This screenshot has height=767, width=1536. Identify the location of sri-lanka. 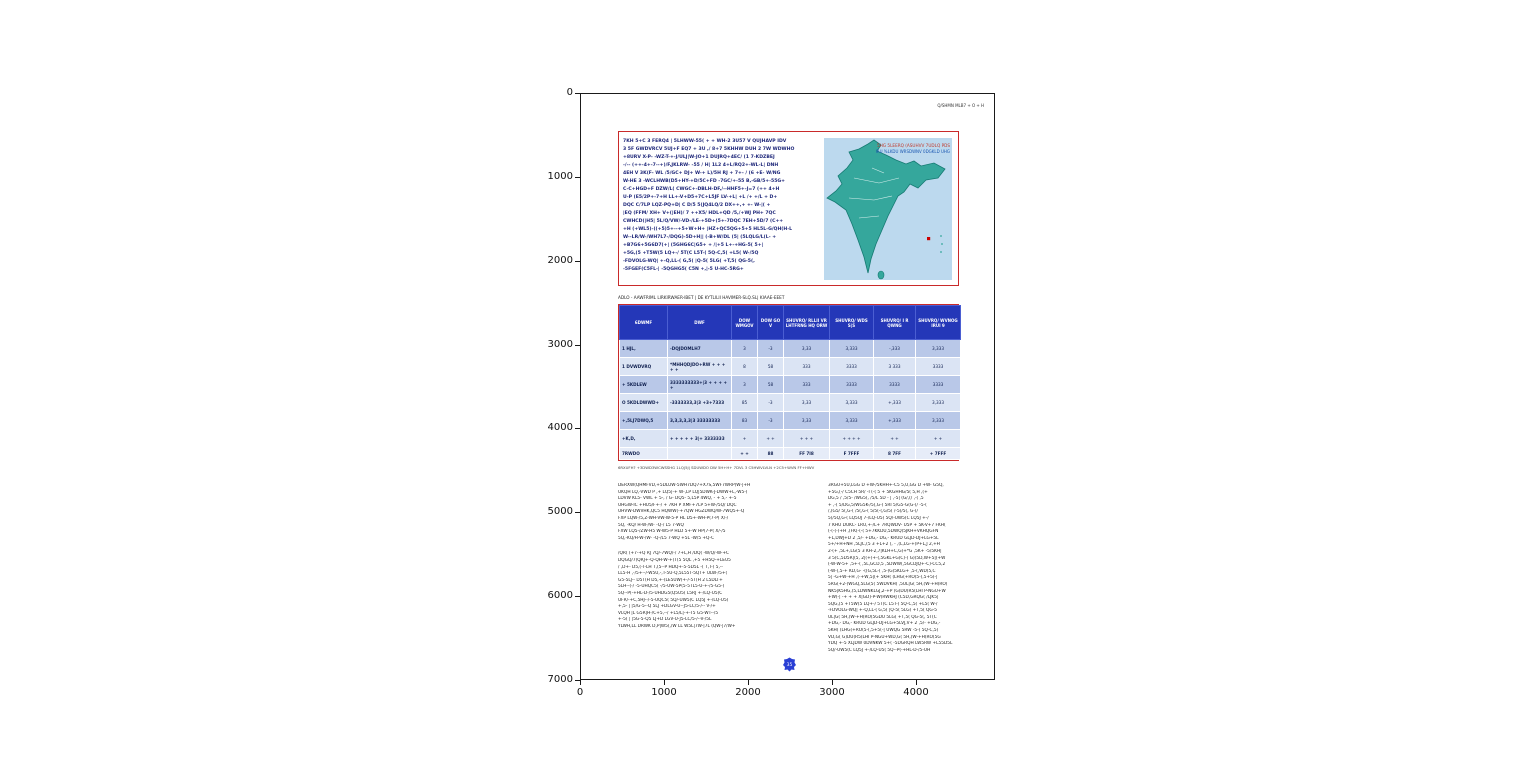
(881, 275).